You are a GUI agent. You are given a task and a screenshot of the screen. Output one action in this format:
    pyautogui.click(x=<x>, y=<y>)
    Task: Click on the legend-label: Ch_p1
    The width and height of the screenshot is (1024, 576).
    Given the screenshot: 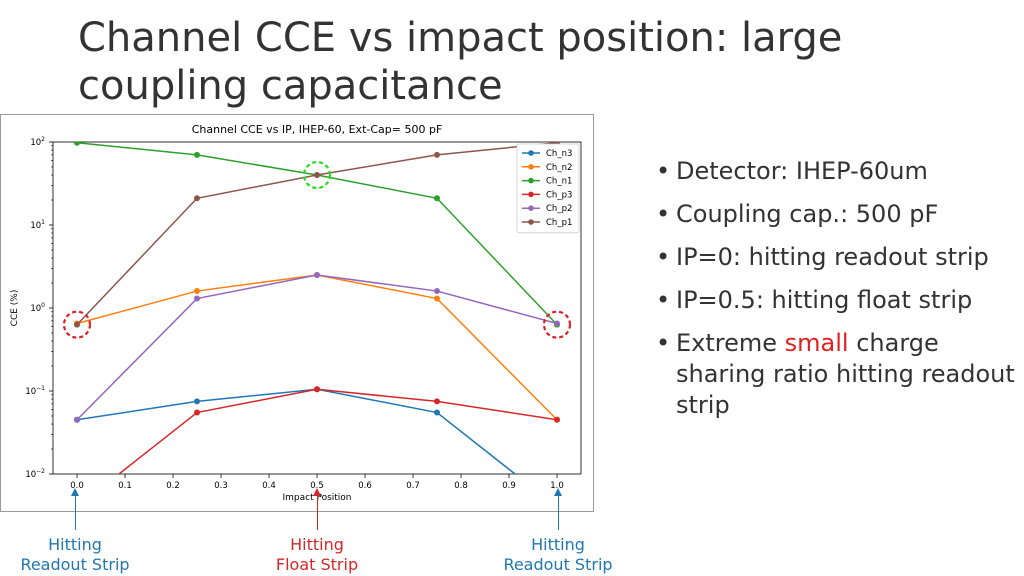 What is the action you would take?
    pyautogui.click(x=559, y=223)
    